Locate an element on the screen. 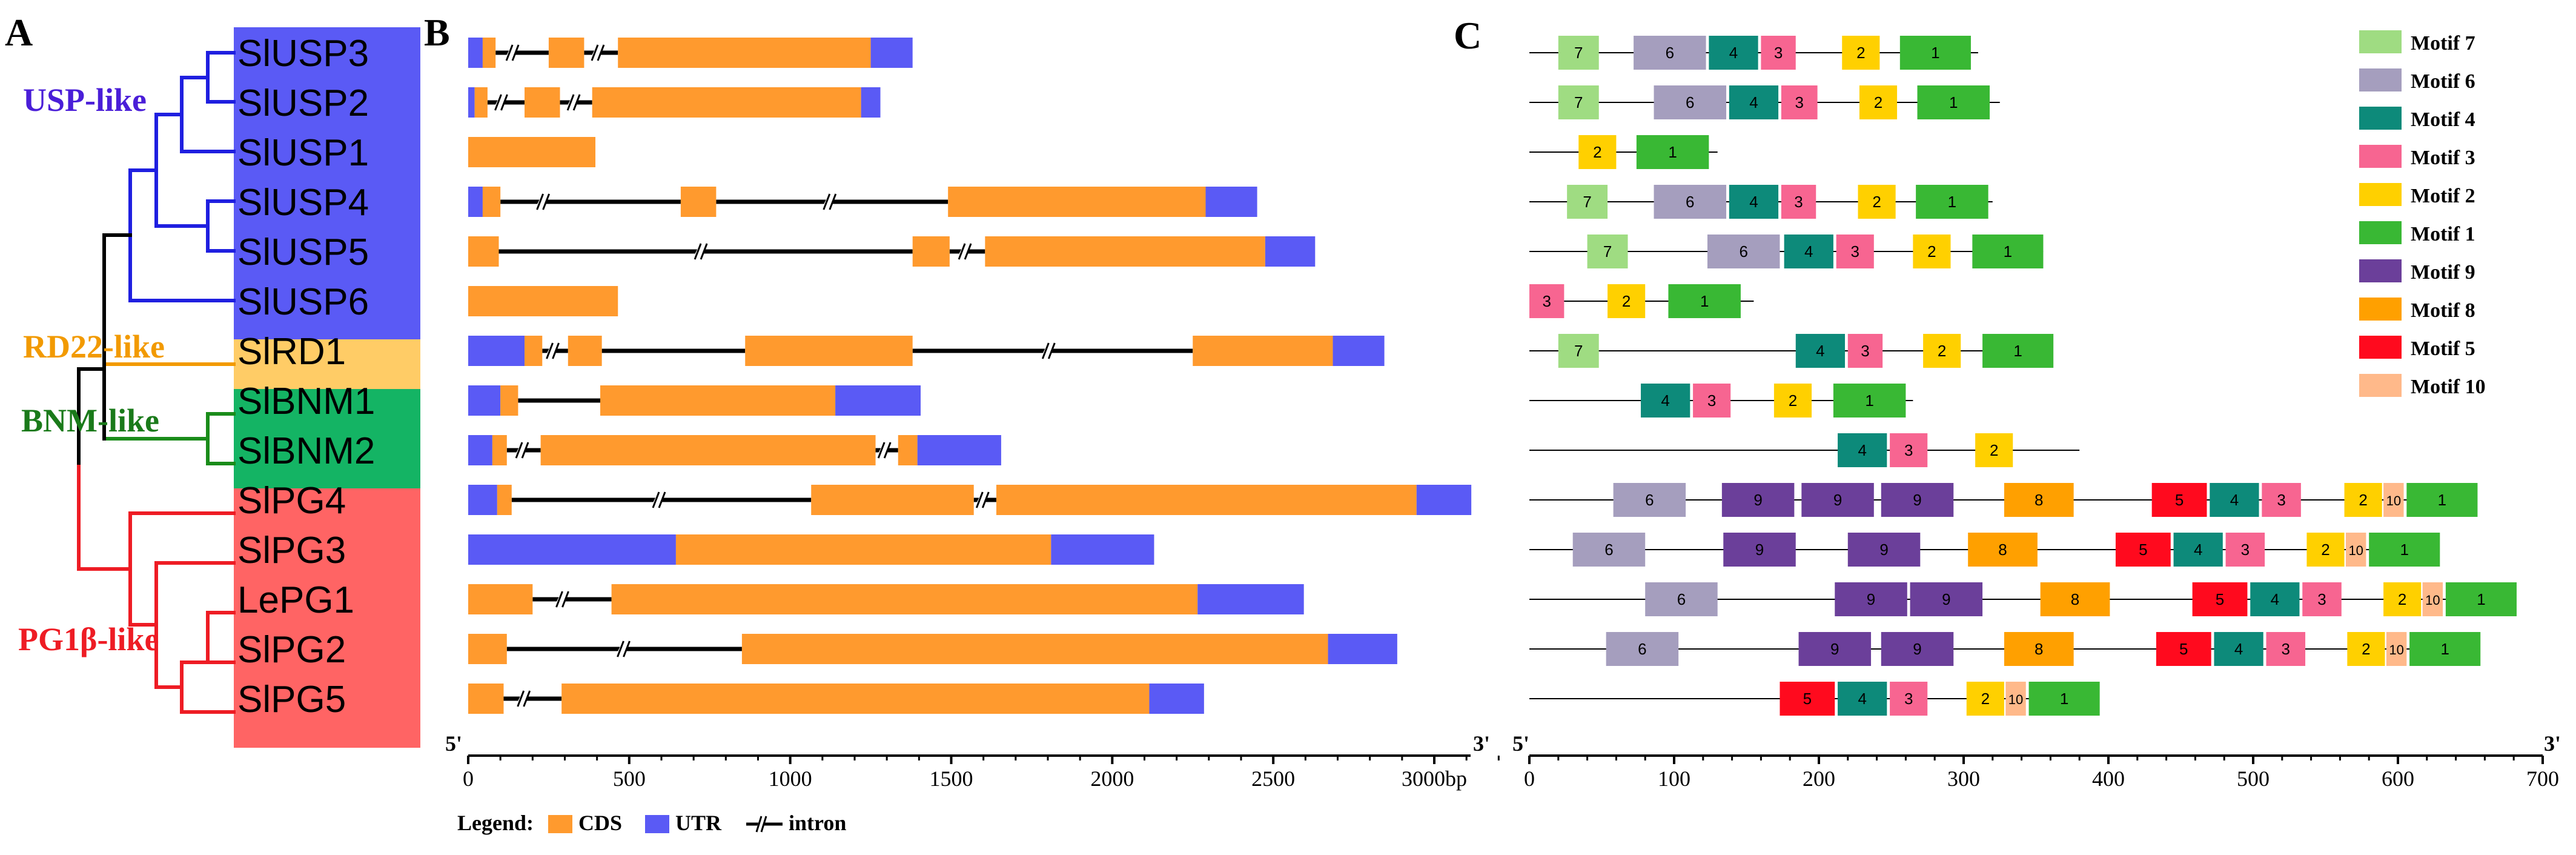 The width and height of the screenshot is (2576, 855). clade-bg-rd22 is located at coordinates (327, 364).